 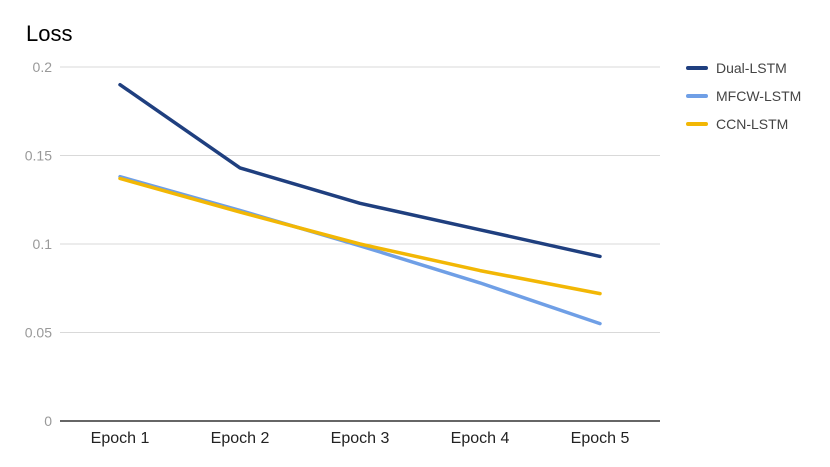 What do you see at coordinates (43, 67) in the screenshot?
I see `y-tick-label: 0.2` at bounding box center [43, 67].